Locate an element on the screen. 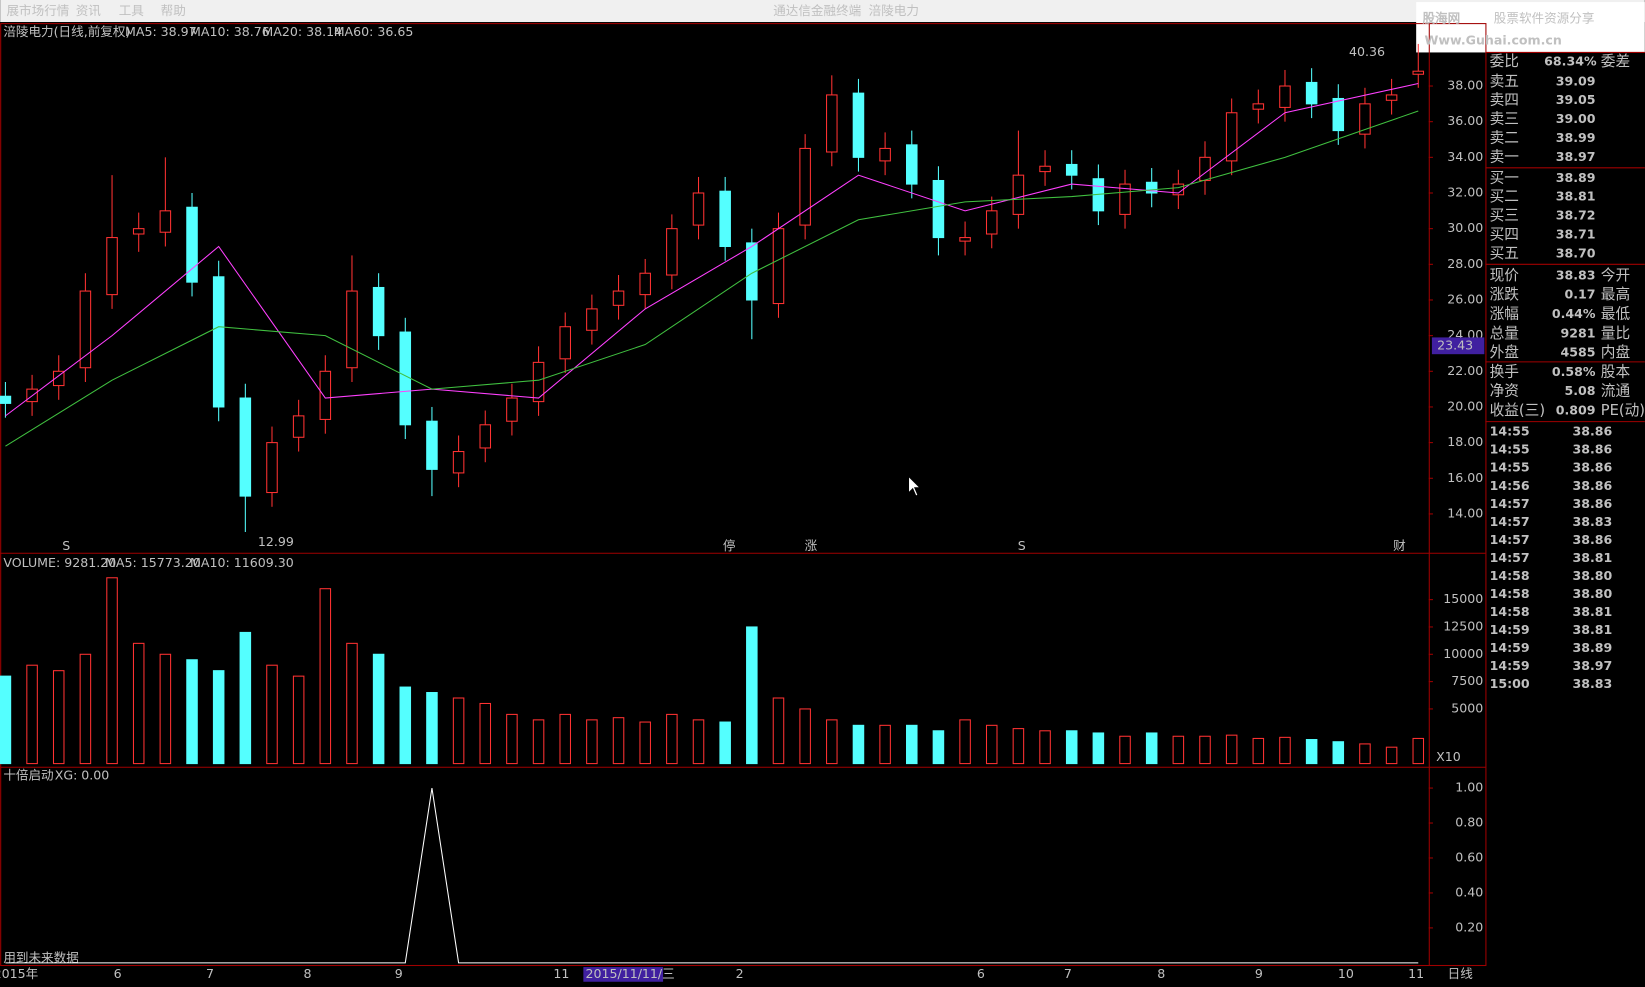 The height and width of the screenshot is (987, 1645). trade-price: 38.81 is located at coordinates (1593, 557).